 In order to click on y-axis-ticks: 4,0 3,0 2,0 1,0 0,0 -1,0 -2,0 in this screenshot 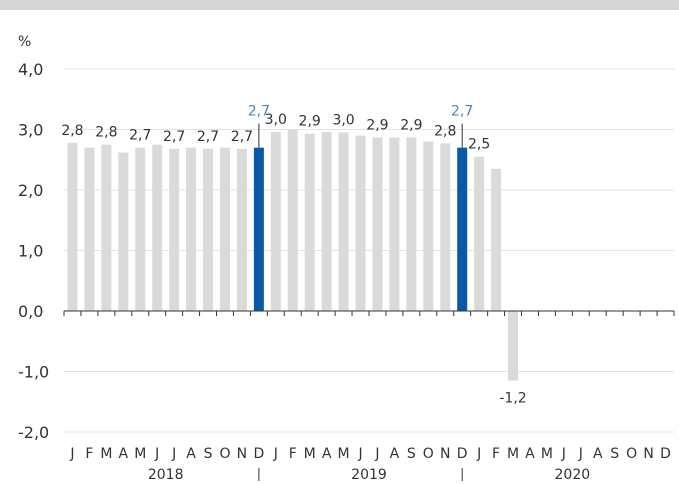, I will do `click(33, 251)`.